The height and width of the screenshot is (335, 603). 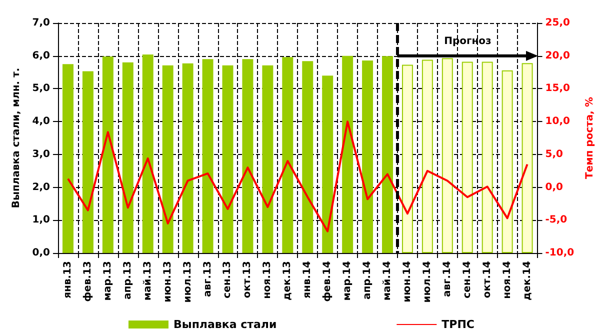 What do you see at coordinates (554, 187) in the screenshot?
I see `y2-tick-label: 0,0` at bounding box center [554, 187].